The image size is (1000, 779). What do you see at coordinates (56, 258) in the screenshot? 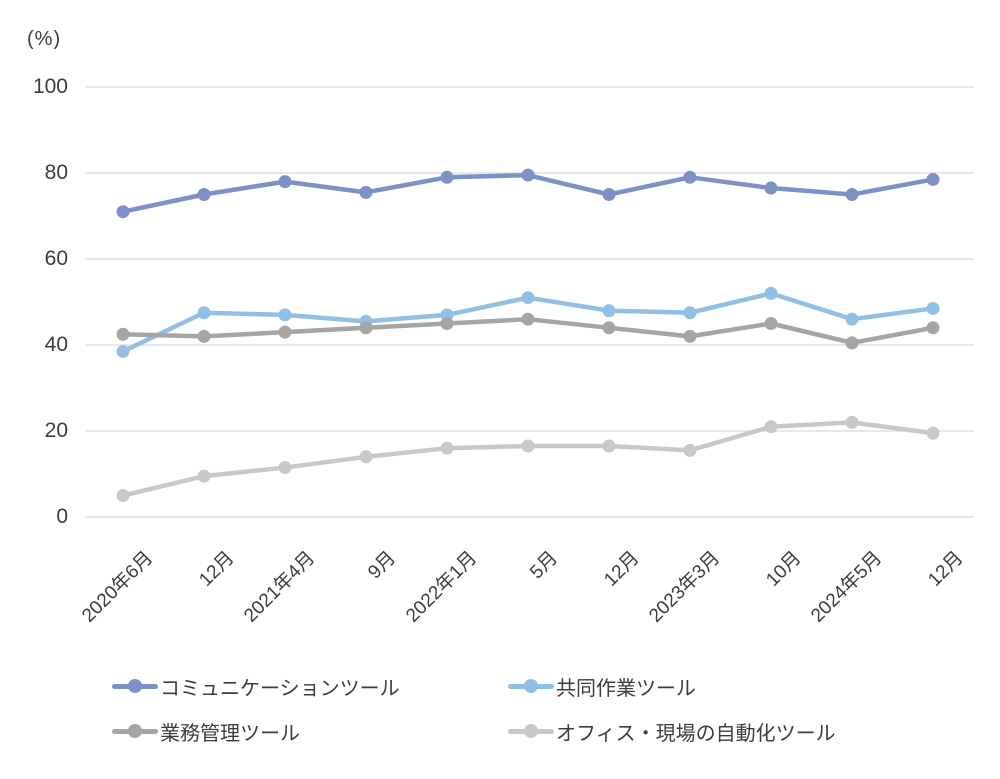
I see `y-tick-label: 60` at bounding box center [56, 258].